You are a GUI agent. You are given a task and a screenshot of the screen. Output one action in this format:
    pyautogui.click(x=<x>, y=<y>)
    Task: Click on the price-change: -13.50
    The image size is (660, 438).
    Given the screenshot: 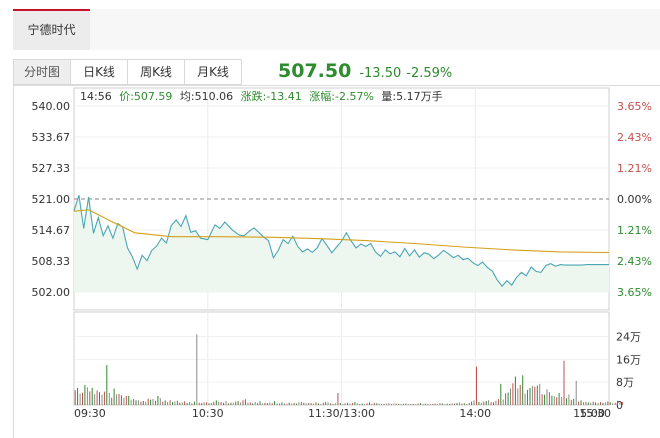 What is the action you would take?
    pyautogui.click(x=380, y=73)
    